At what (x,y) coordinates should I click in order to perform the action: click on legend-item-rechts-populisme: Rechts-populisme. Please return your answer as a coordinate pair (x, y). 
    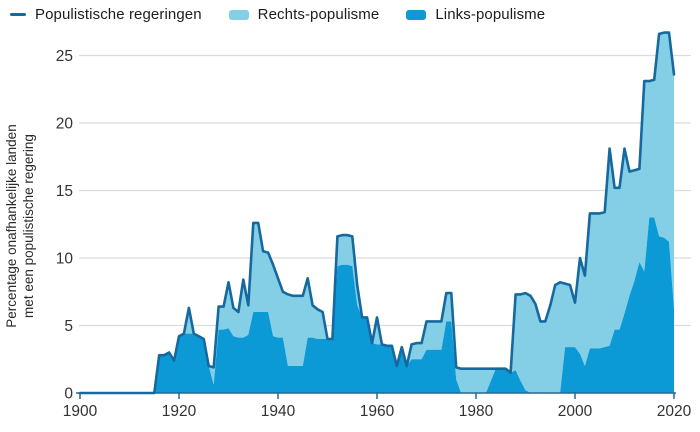
    Looking at the image, I should click on (304, 14).